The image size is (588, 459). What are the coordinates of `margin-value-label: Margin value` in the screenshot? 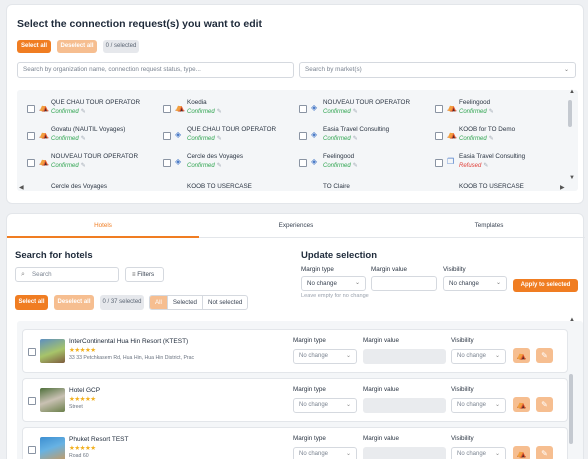 It's located at (389, 269).